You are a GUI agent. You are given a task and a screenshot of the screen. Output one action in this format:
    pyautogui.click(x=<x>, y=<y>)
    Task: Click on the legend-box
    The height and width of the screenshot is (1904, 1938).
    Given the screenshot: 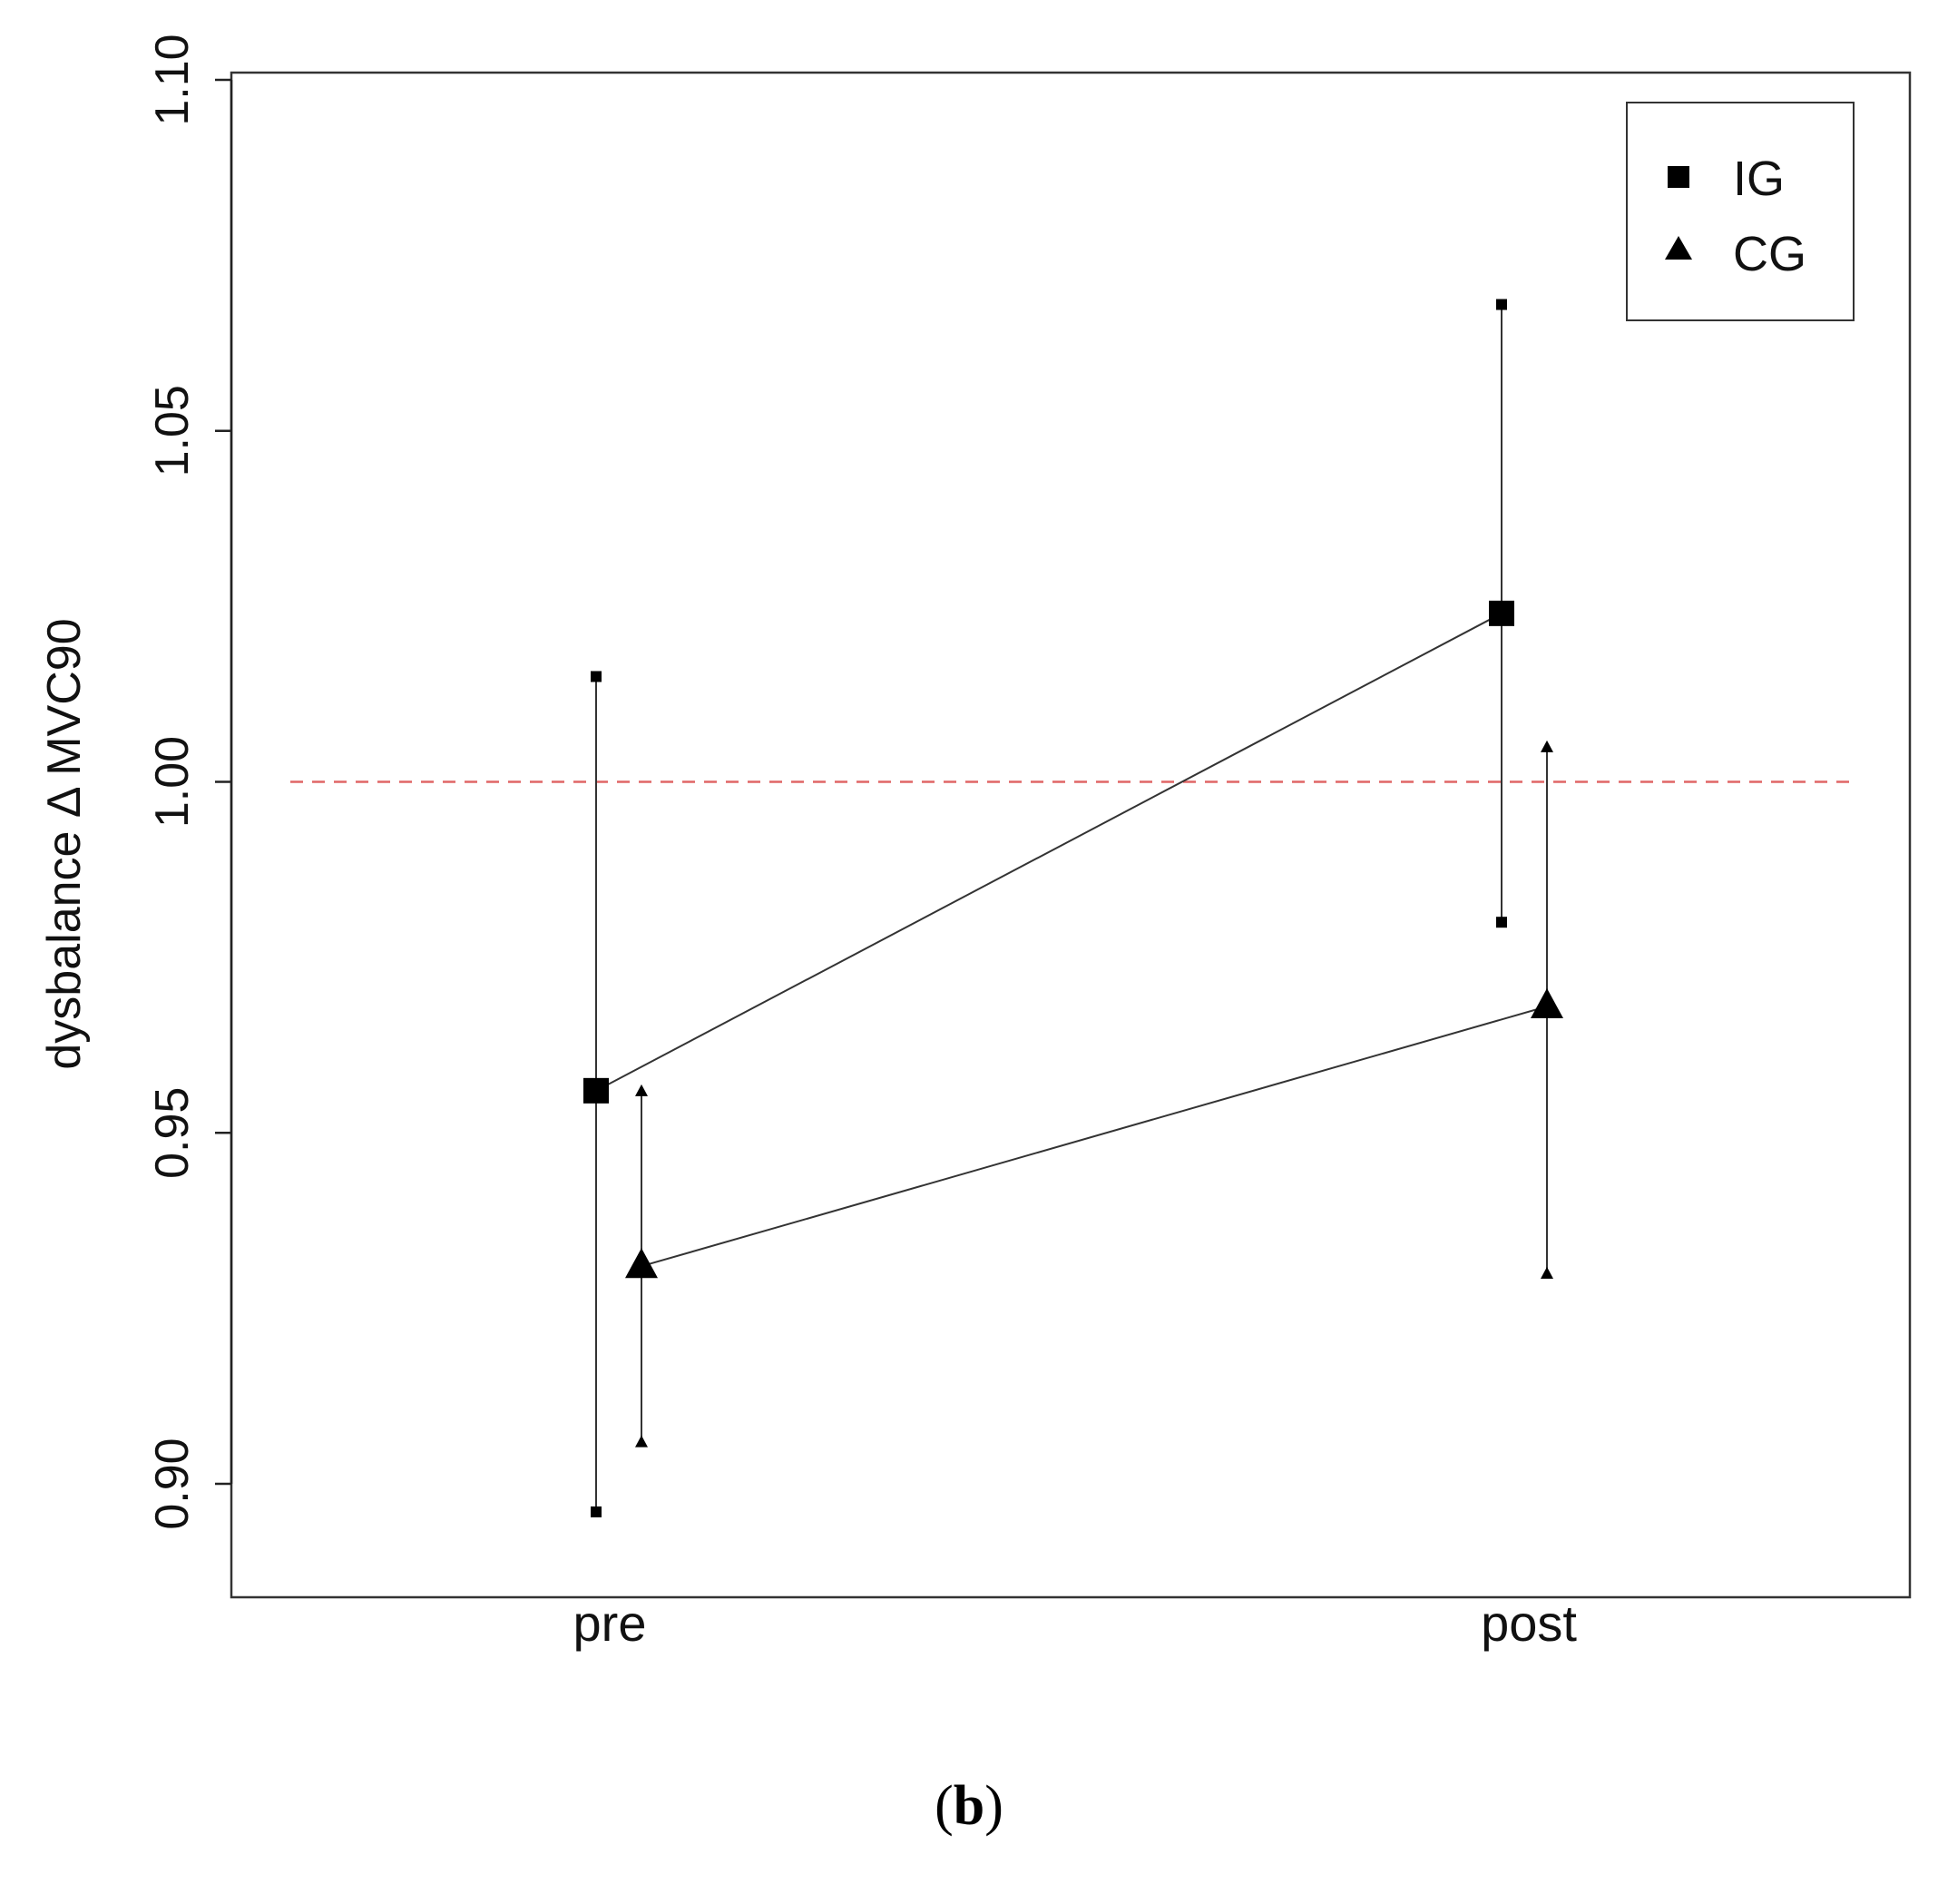 What is the action you would take?
    pyautogui.click(x=1741, y=212)
    